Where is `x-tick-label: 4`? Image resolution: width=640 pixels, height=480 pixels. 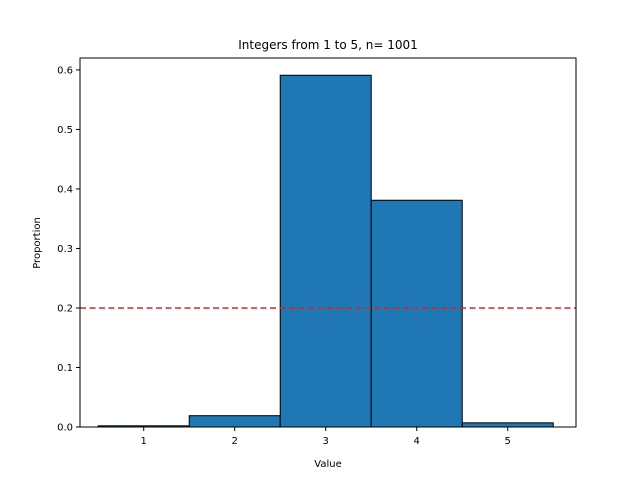 x-tick-label: 4 is located at coordinates (417, 441).